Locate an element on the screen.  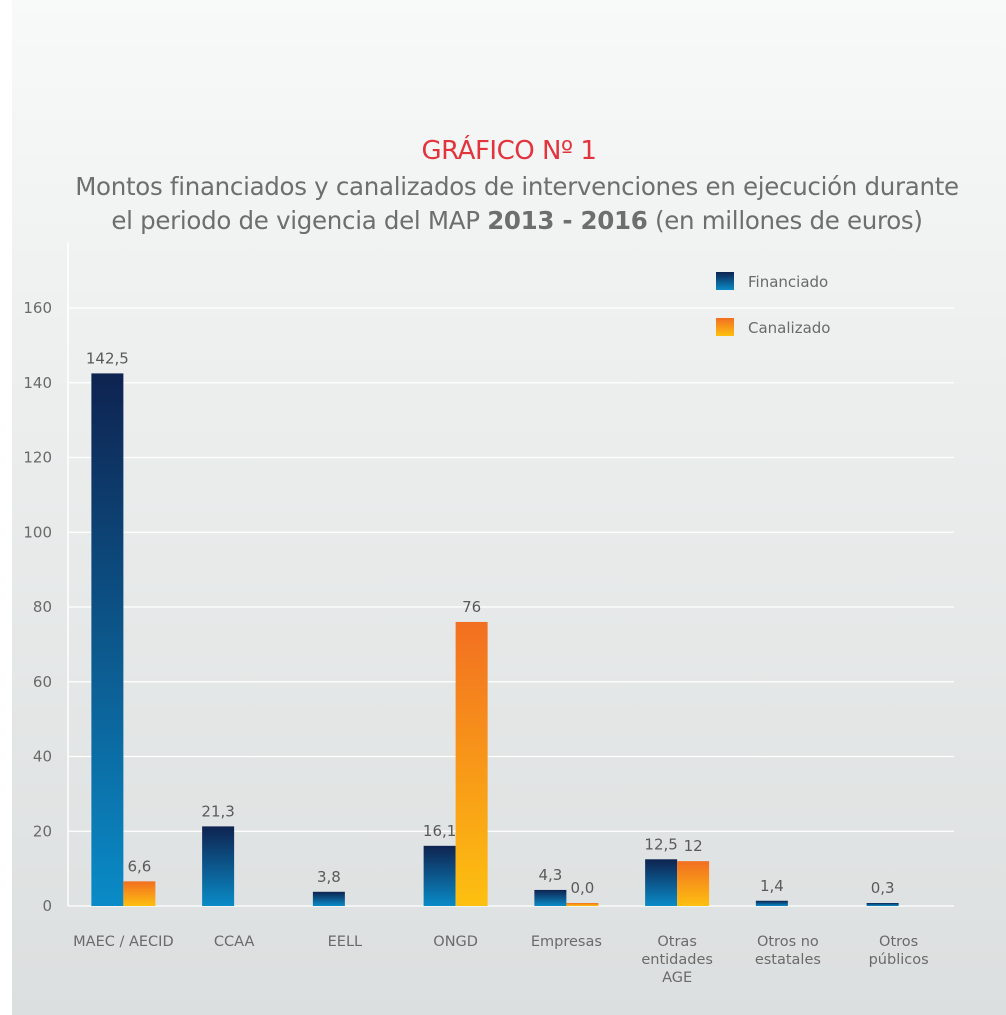
y-tick-label: 140 is located at coordinates (37, 383).